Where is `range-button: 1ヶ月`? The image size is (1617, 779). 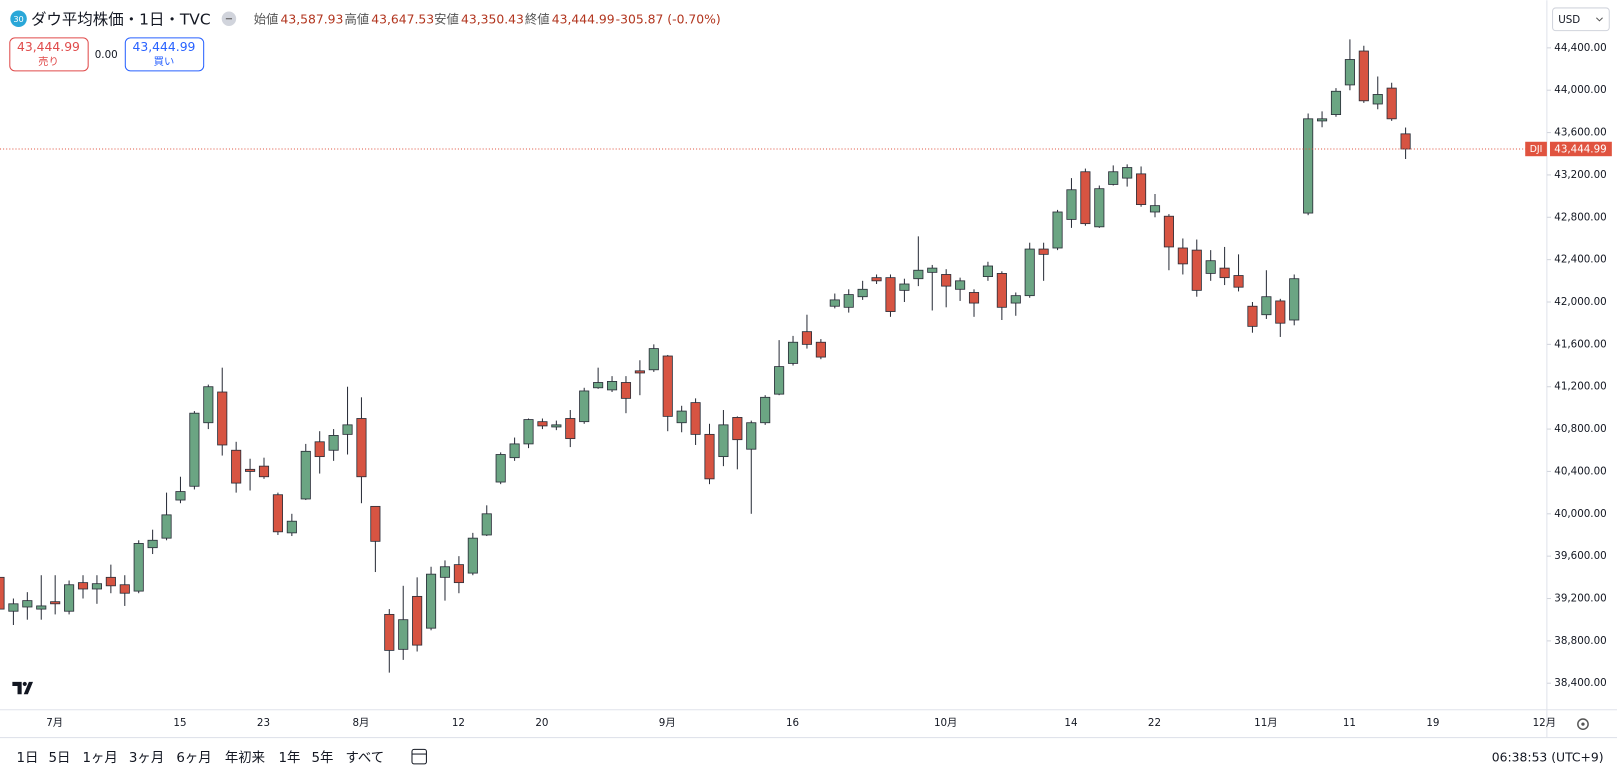
range-button: 1ヶ月 is located at coordinates (100, 758).